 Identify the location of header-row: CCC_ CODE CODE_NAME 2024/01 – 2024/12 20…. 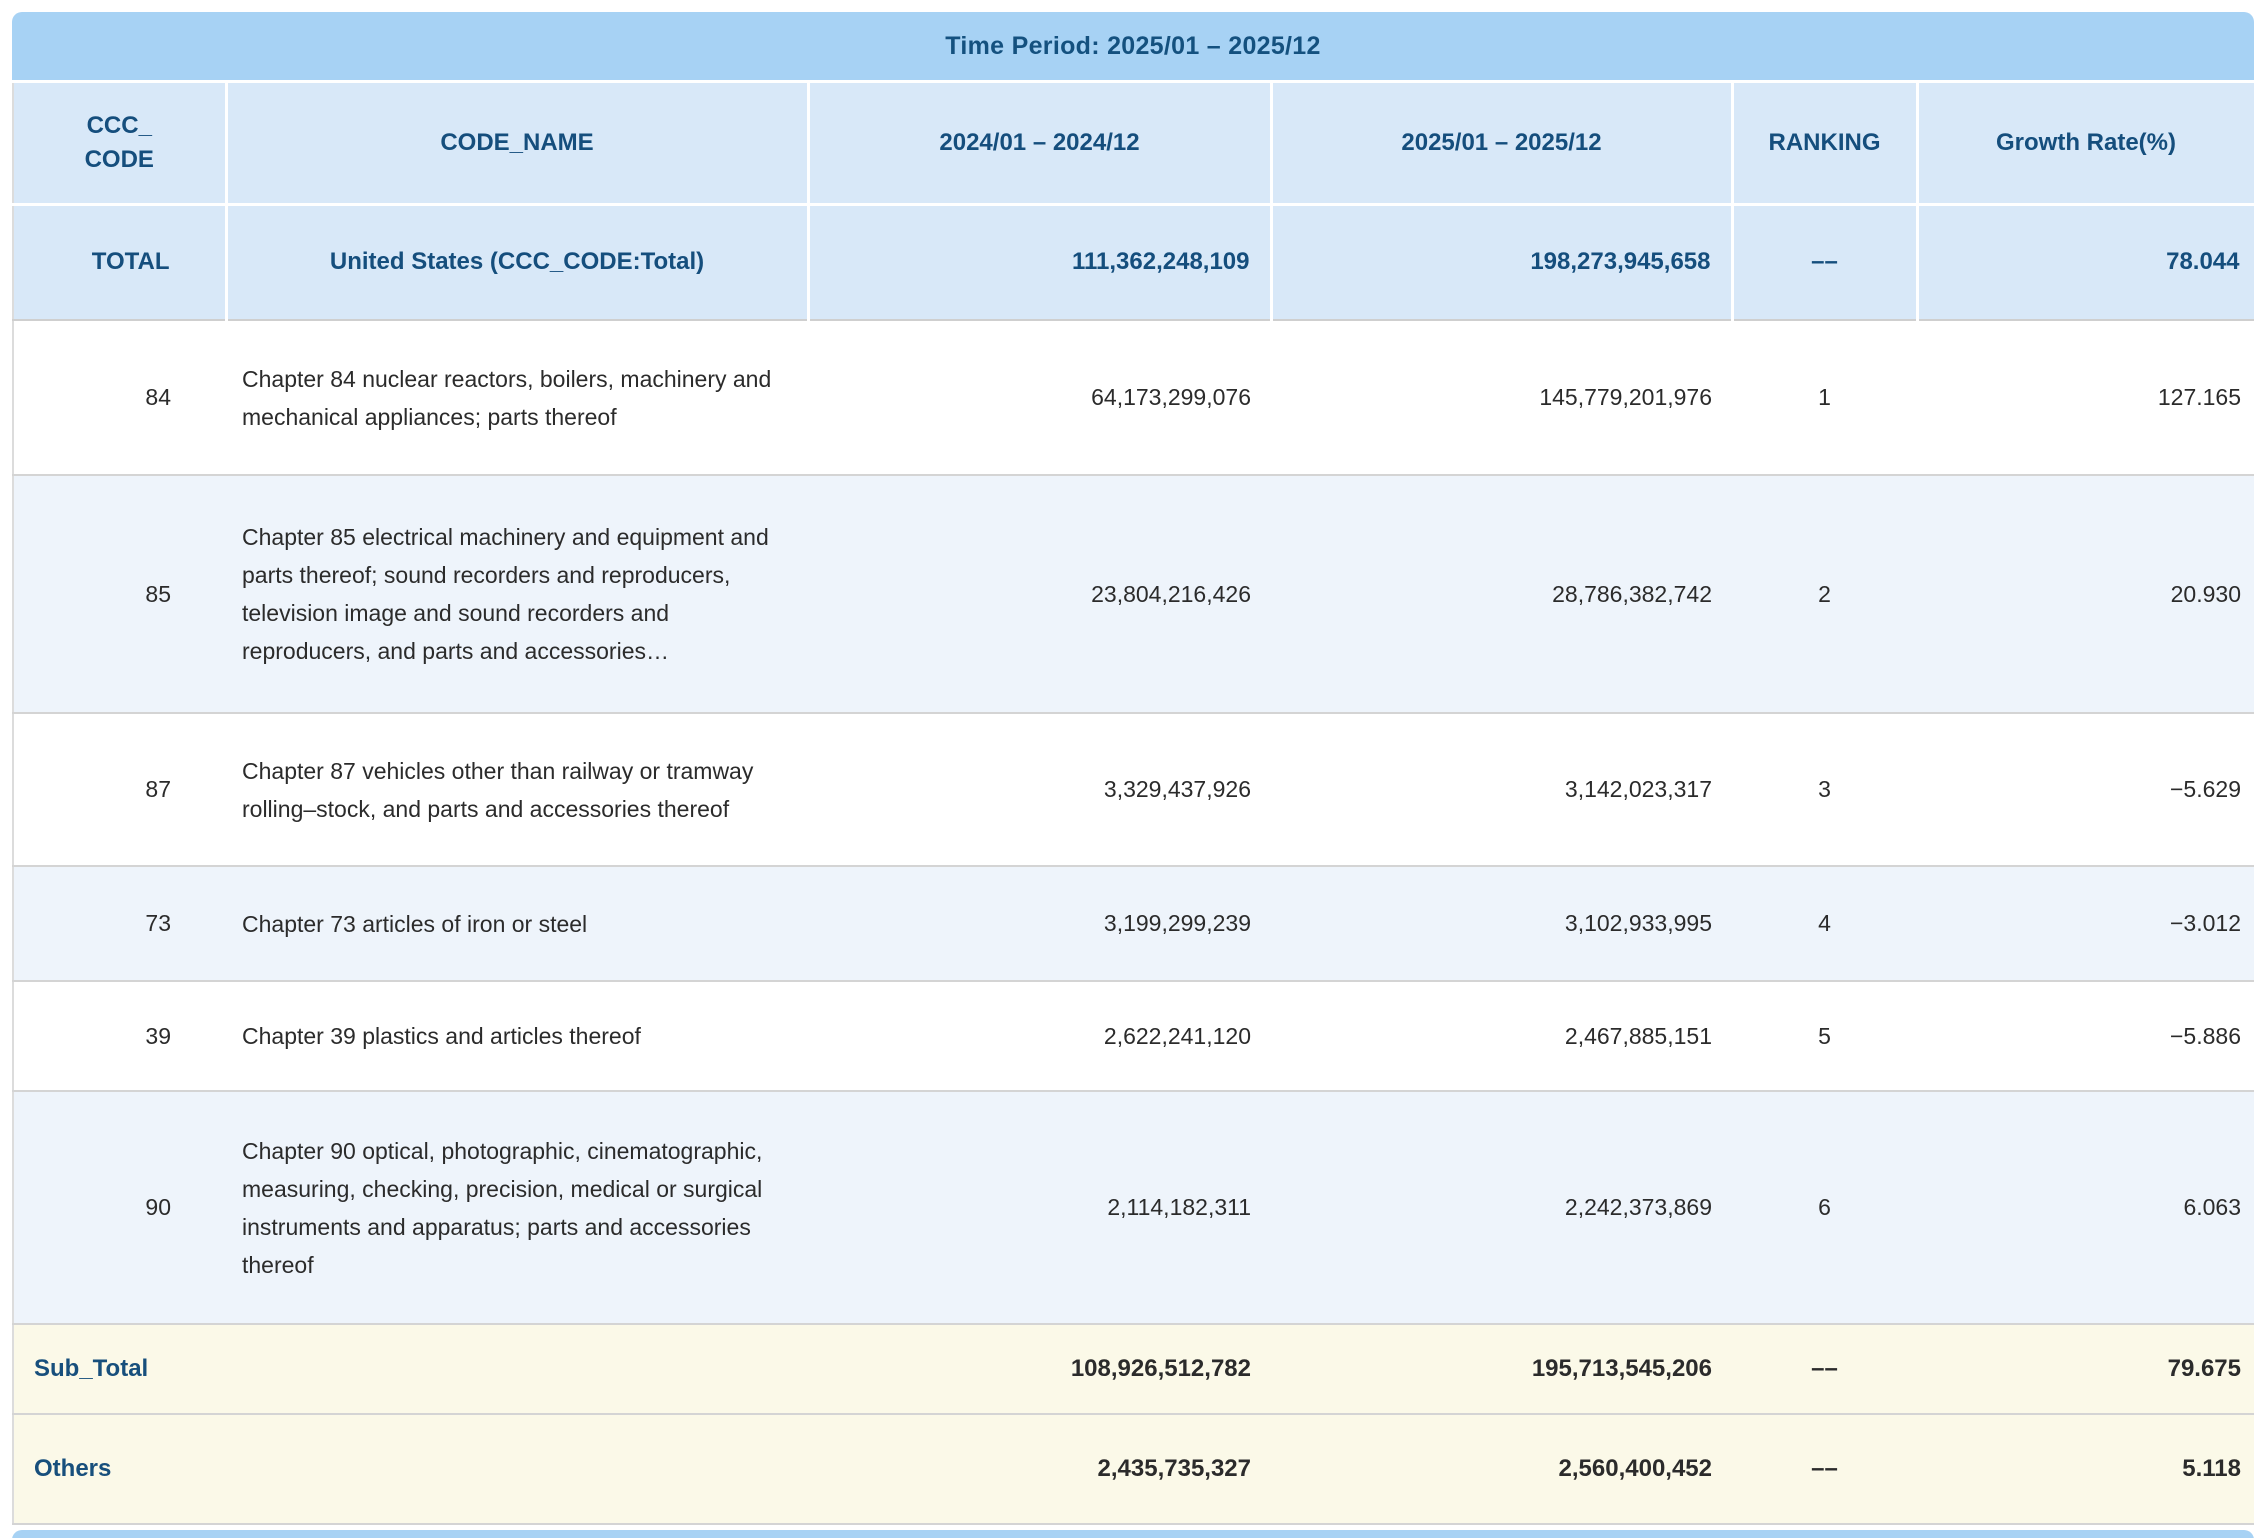
(1133, 144).